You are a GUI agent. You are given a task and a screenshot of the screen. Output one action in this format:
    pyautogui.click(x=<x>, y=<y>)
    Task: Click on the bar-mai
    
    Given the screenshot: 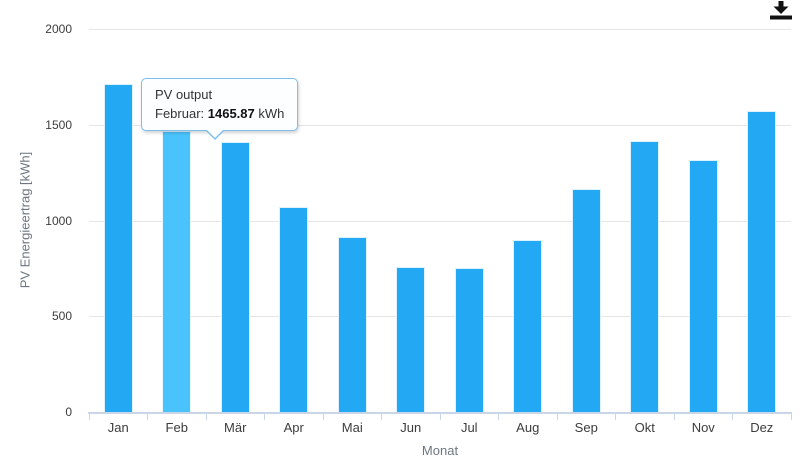 What is the action you would take?
    pyautogui.click(x=352, y=324)
    